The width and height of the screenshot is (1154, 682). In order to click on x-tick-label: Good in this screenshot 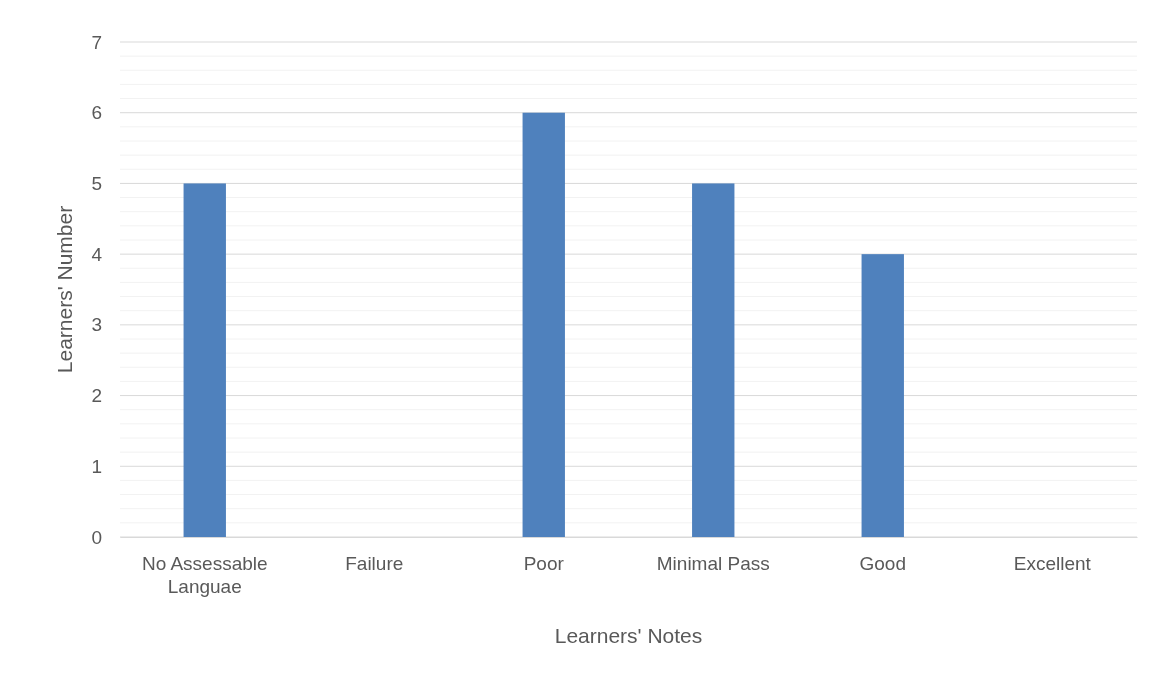, I will do `click(882, 564)`.